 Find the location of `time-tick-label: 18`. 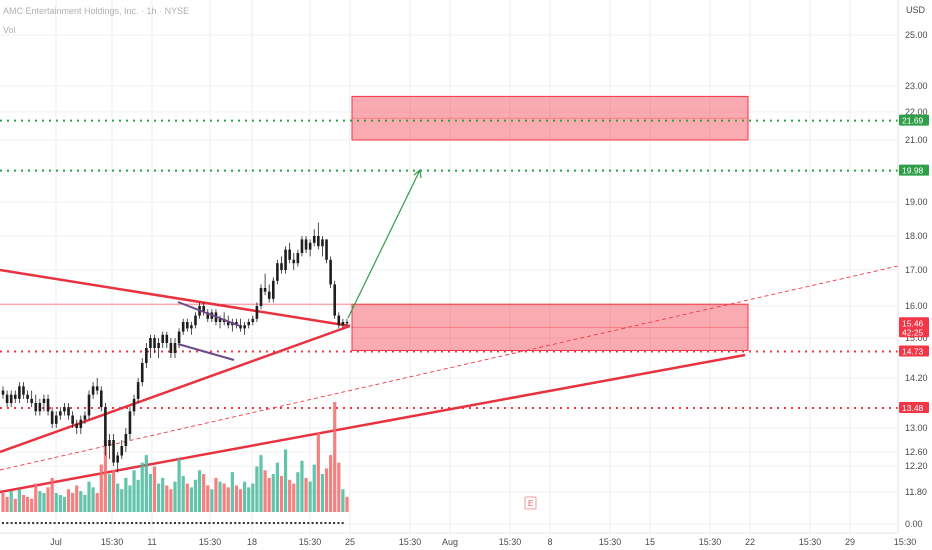

time-tick-label: 18 is located at coordinates (252, 542).